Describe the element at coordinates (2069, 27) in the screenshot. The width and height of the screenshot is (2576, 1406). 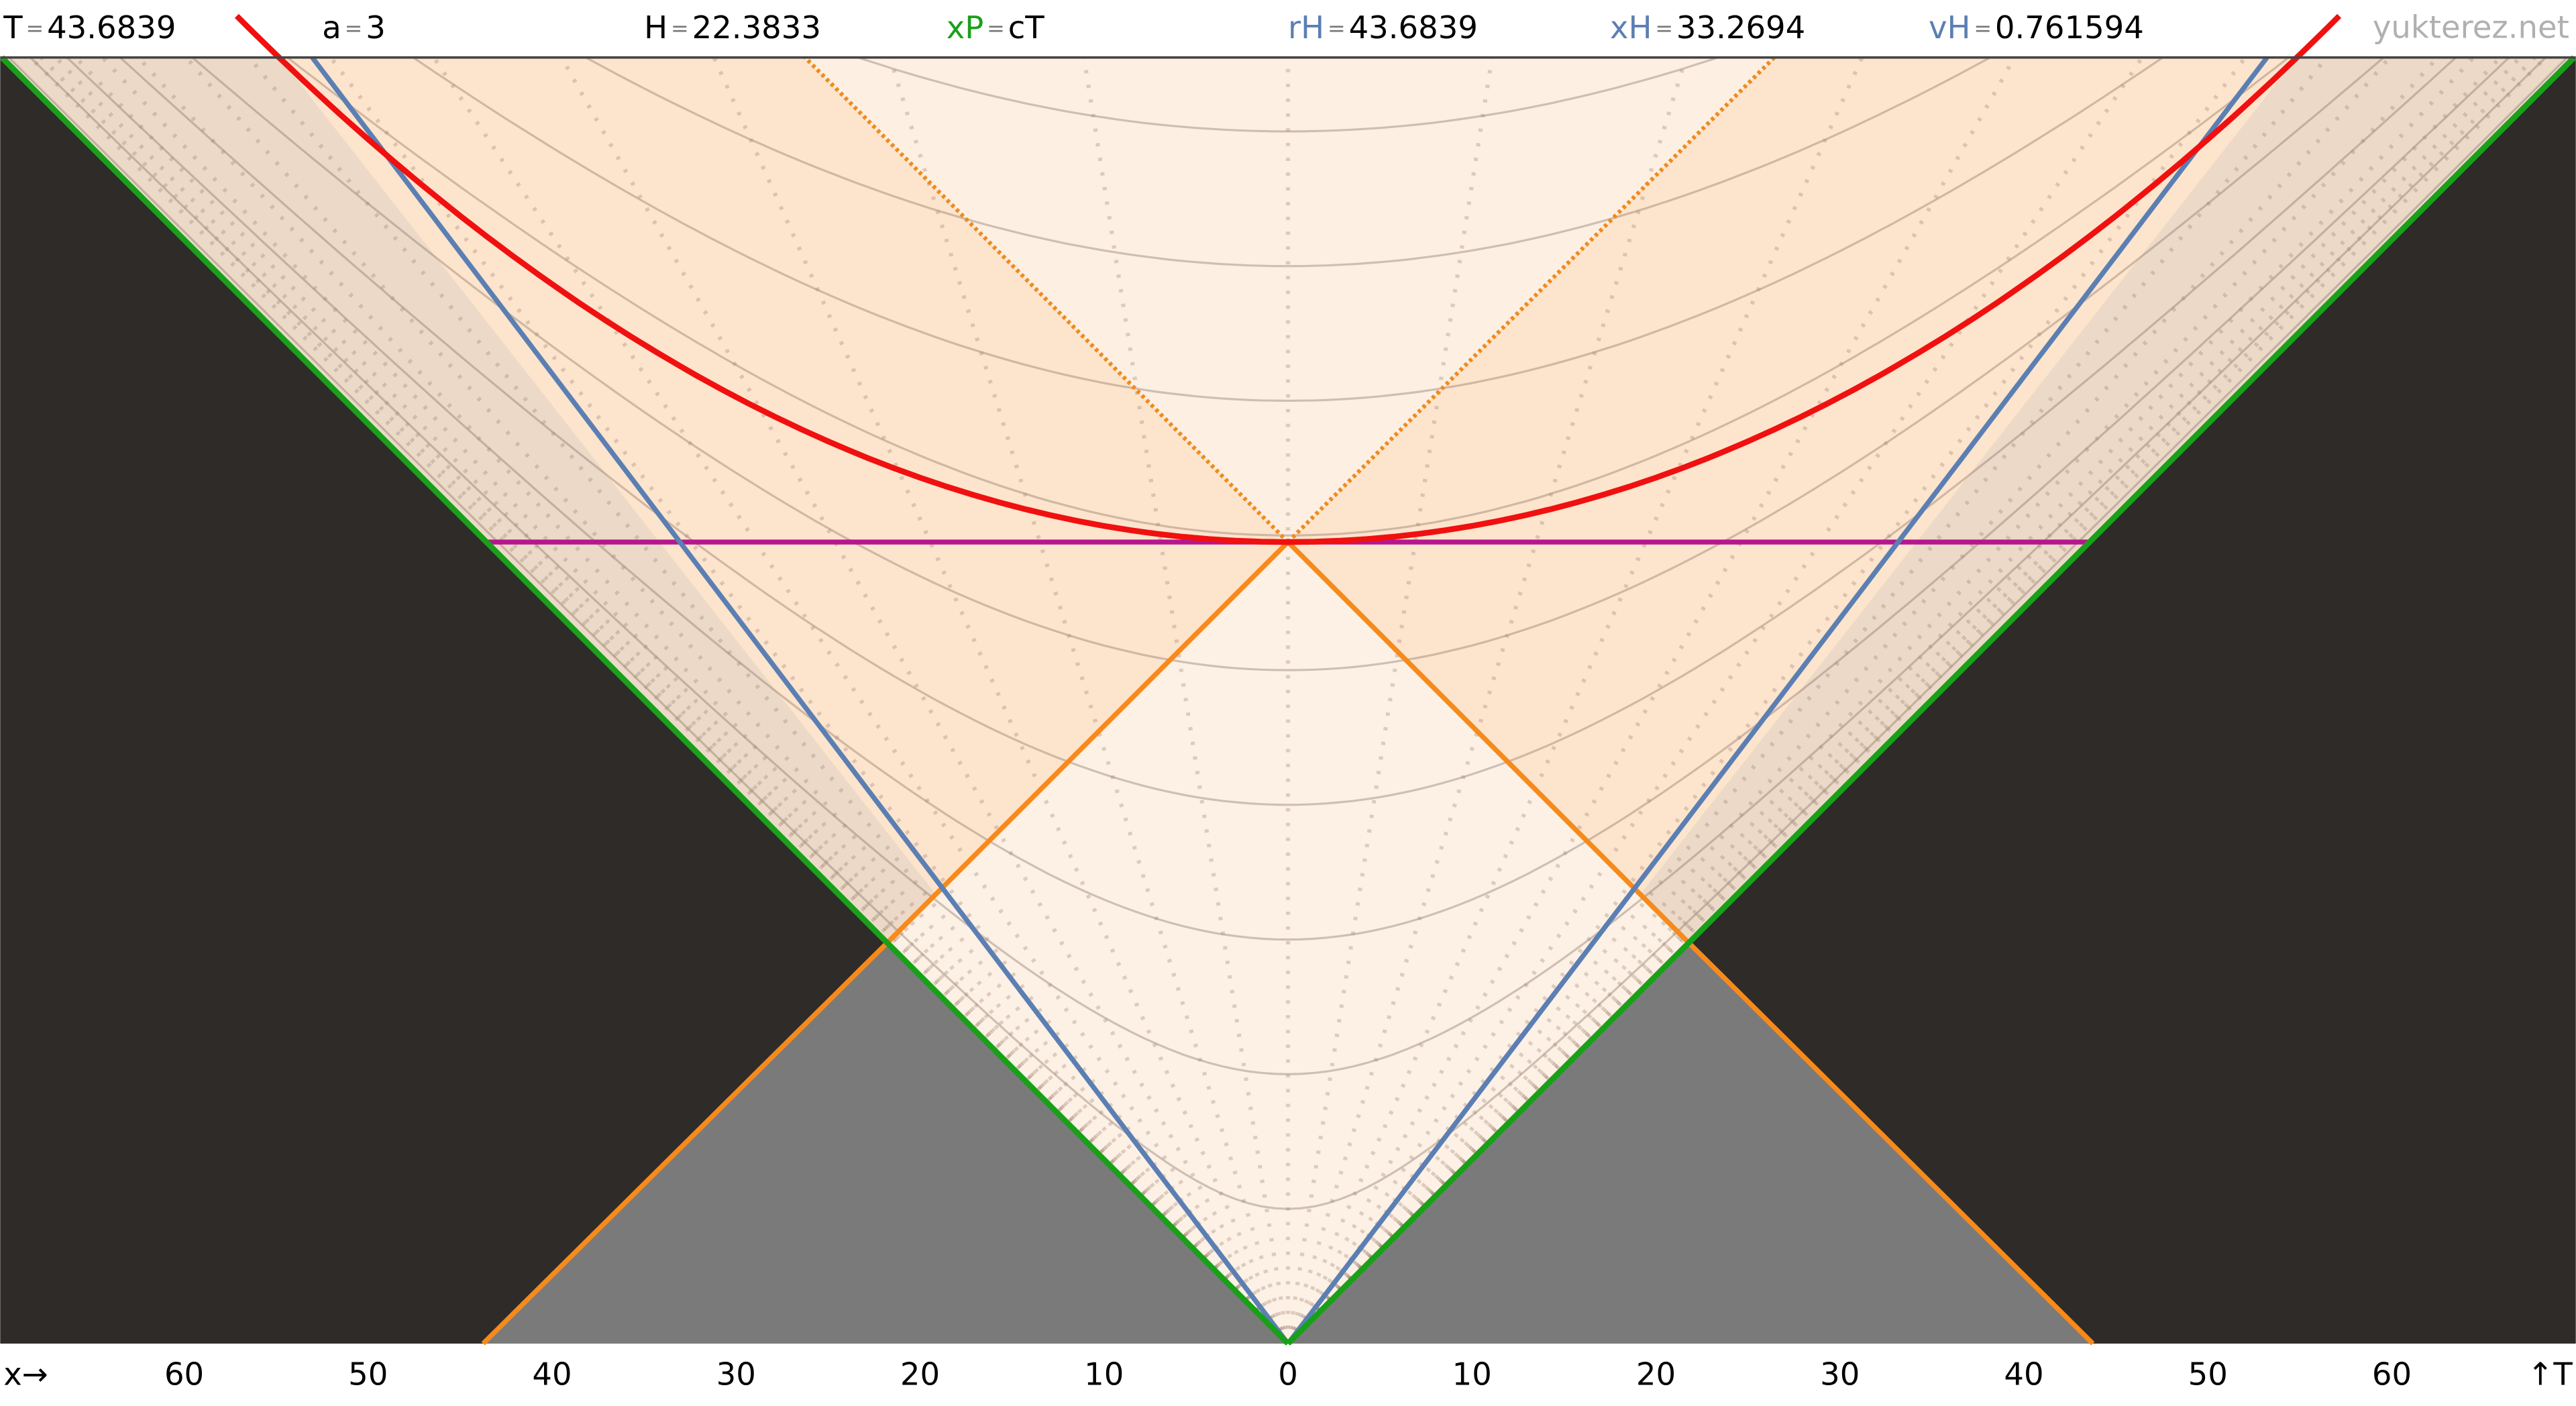
I see `header-value: 0.761594` at that location.